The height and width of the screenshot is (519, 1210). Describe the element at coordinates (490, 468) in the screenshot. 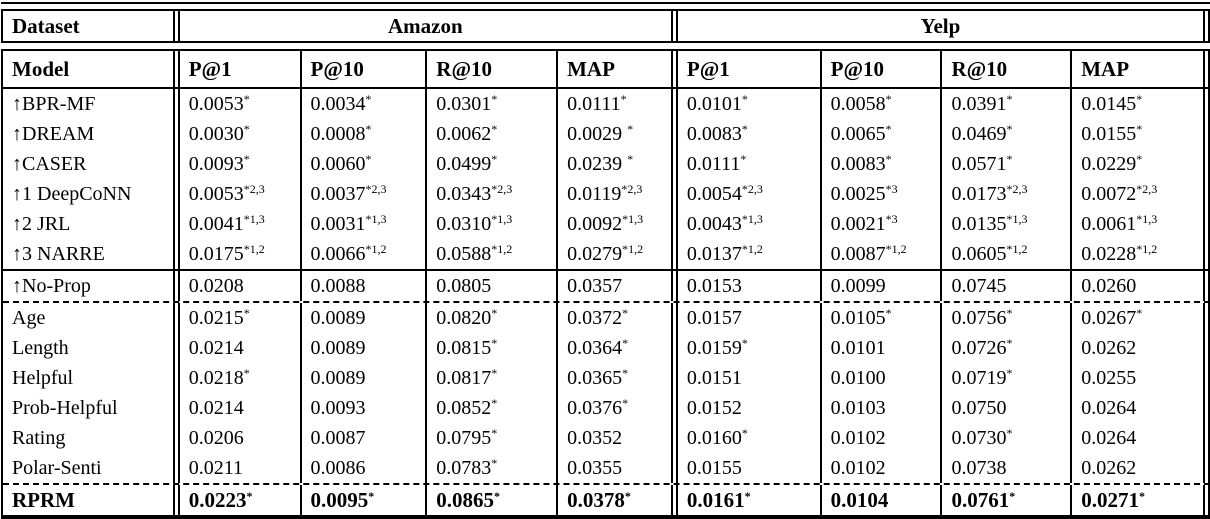

I see `metric-value-cell: 0.0783*` at that location.